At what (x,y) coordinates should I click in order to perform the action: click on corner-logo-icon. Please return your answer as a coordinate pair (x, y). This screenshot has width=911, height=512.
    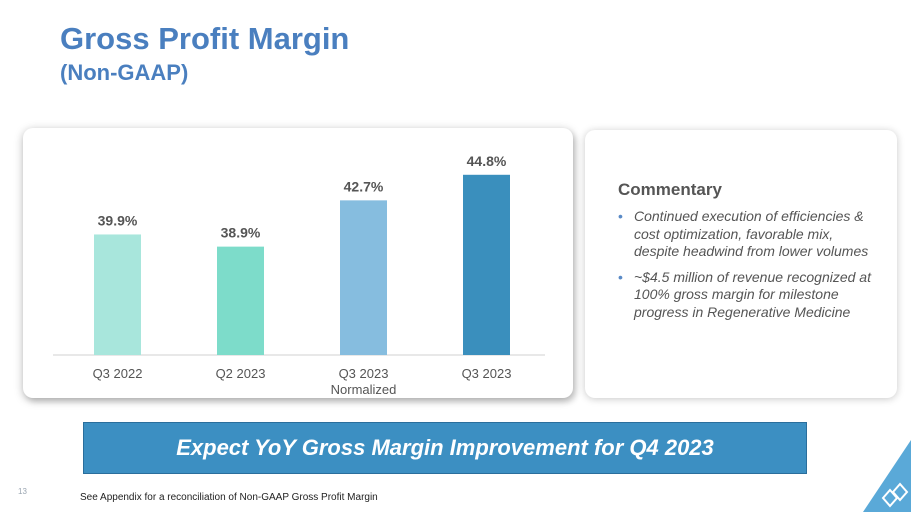
    Looking at the image, I should click on (887, 476).